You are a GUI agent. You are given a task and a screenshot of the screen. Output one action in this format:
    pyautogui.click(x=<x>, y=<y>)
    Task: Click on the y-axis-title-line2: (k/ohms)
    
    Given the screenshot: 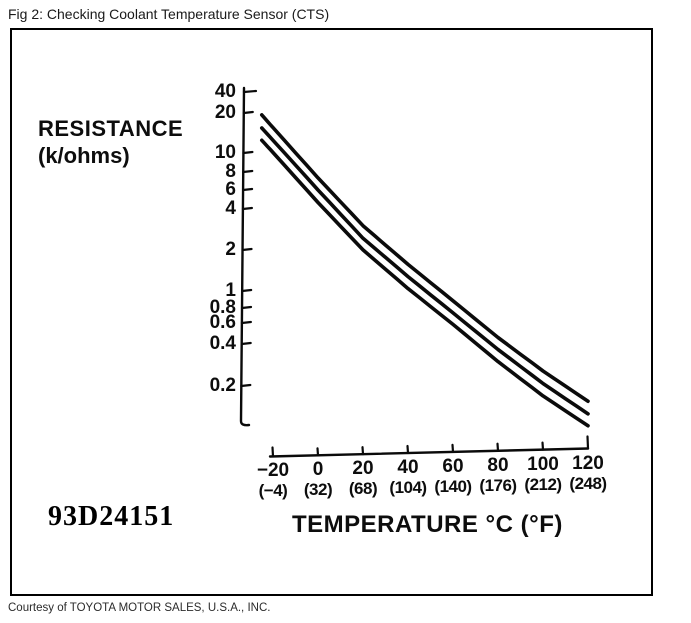 What is the action you would take?
    pyautogui.click(x=84, y=155)
    